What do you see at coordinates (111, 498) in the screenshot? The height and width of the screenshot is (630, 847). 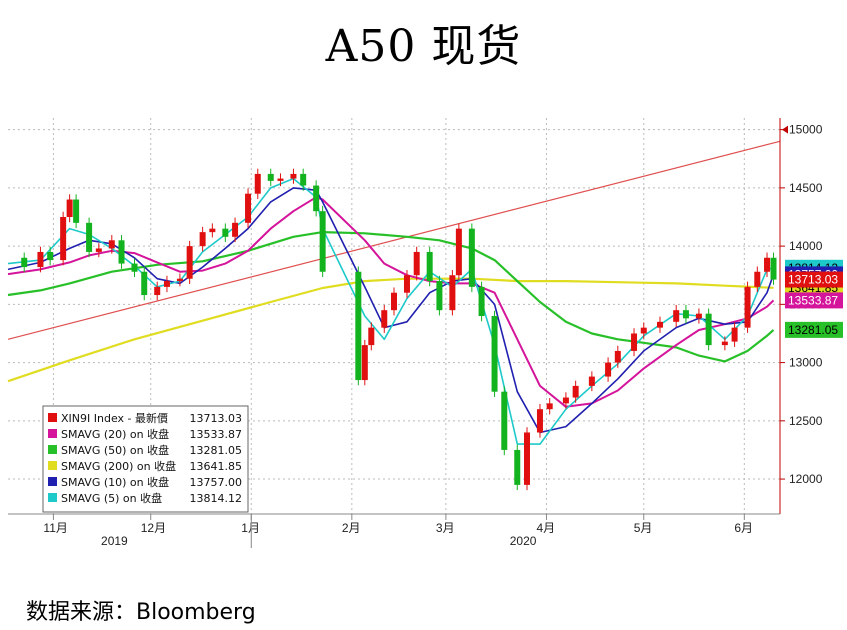 I see `legend-entry-name: SMAVG (5) on 收盘` at bounding box center [111, 498].